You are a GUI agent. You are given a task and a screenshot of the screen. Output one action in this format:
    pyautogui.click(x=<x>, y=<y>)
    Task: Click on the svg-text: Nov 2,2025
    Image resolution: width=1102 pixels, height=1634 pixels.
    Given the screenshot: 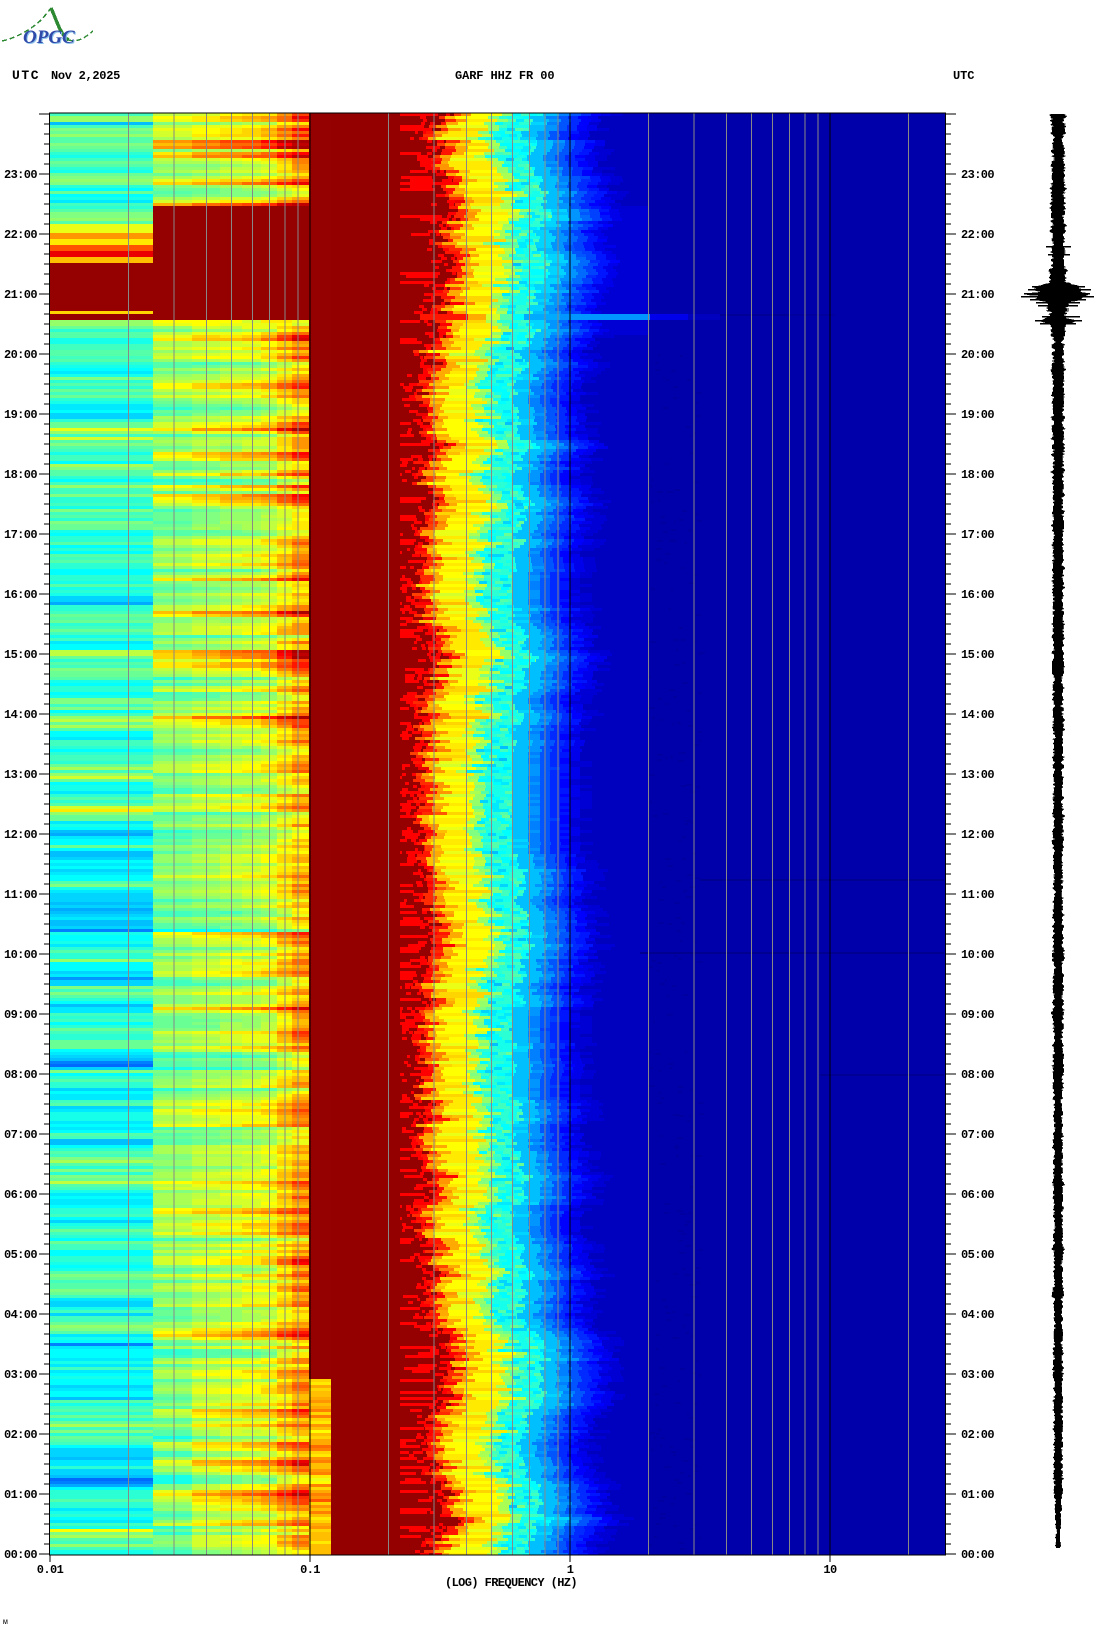 What is the action you would take?
    pyautogui.click(x=85, y=76)
    